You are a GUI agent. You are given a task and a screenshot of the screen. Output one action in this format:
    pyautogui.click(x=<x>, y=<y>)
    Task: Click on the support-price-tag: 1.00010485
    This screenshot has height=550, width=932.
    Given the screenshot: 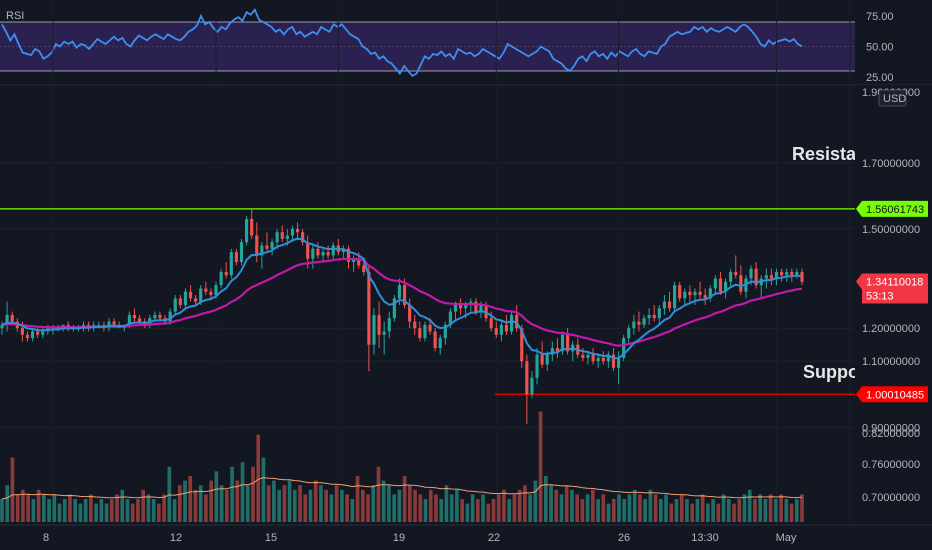 What is the action you would take?
    pyautogui.click(x=892, y=394)
    